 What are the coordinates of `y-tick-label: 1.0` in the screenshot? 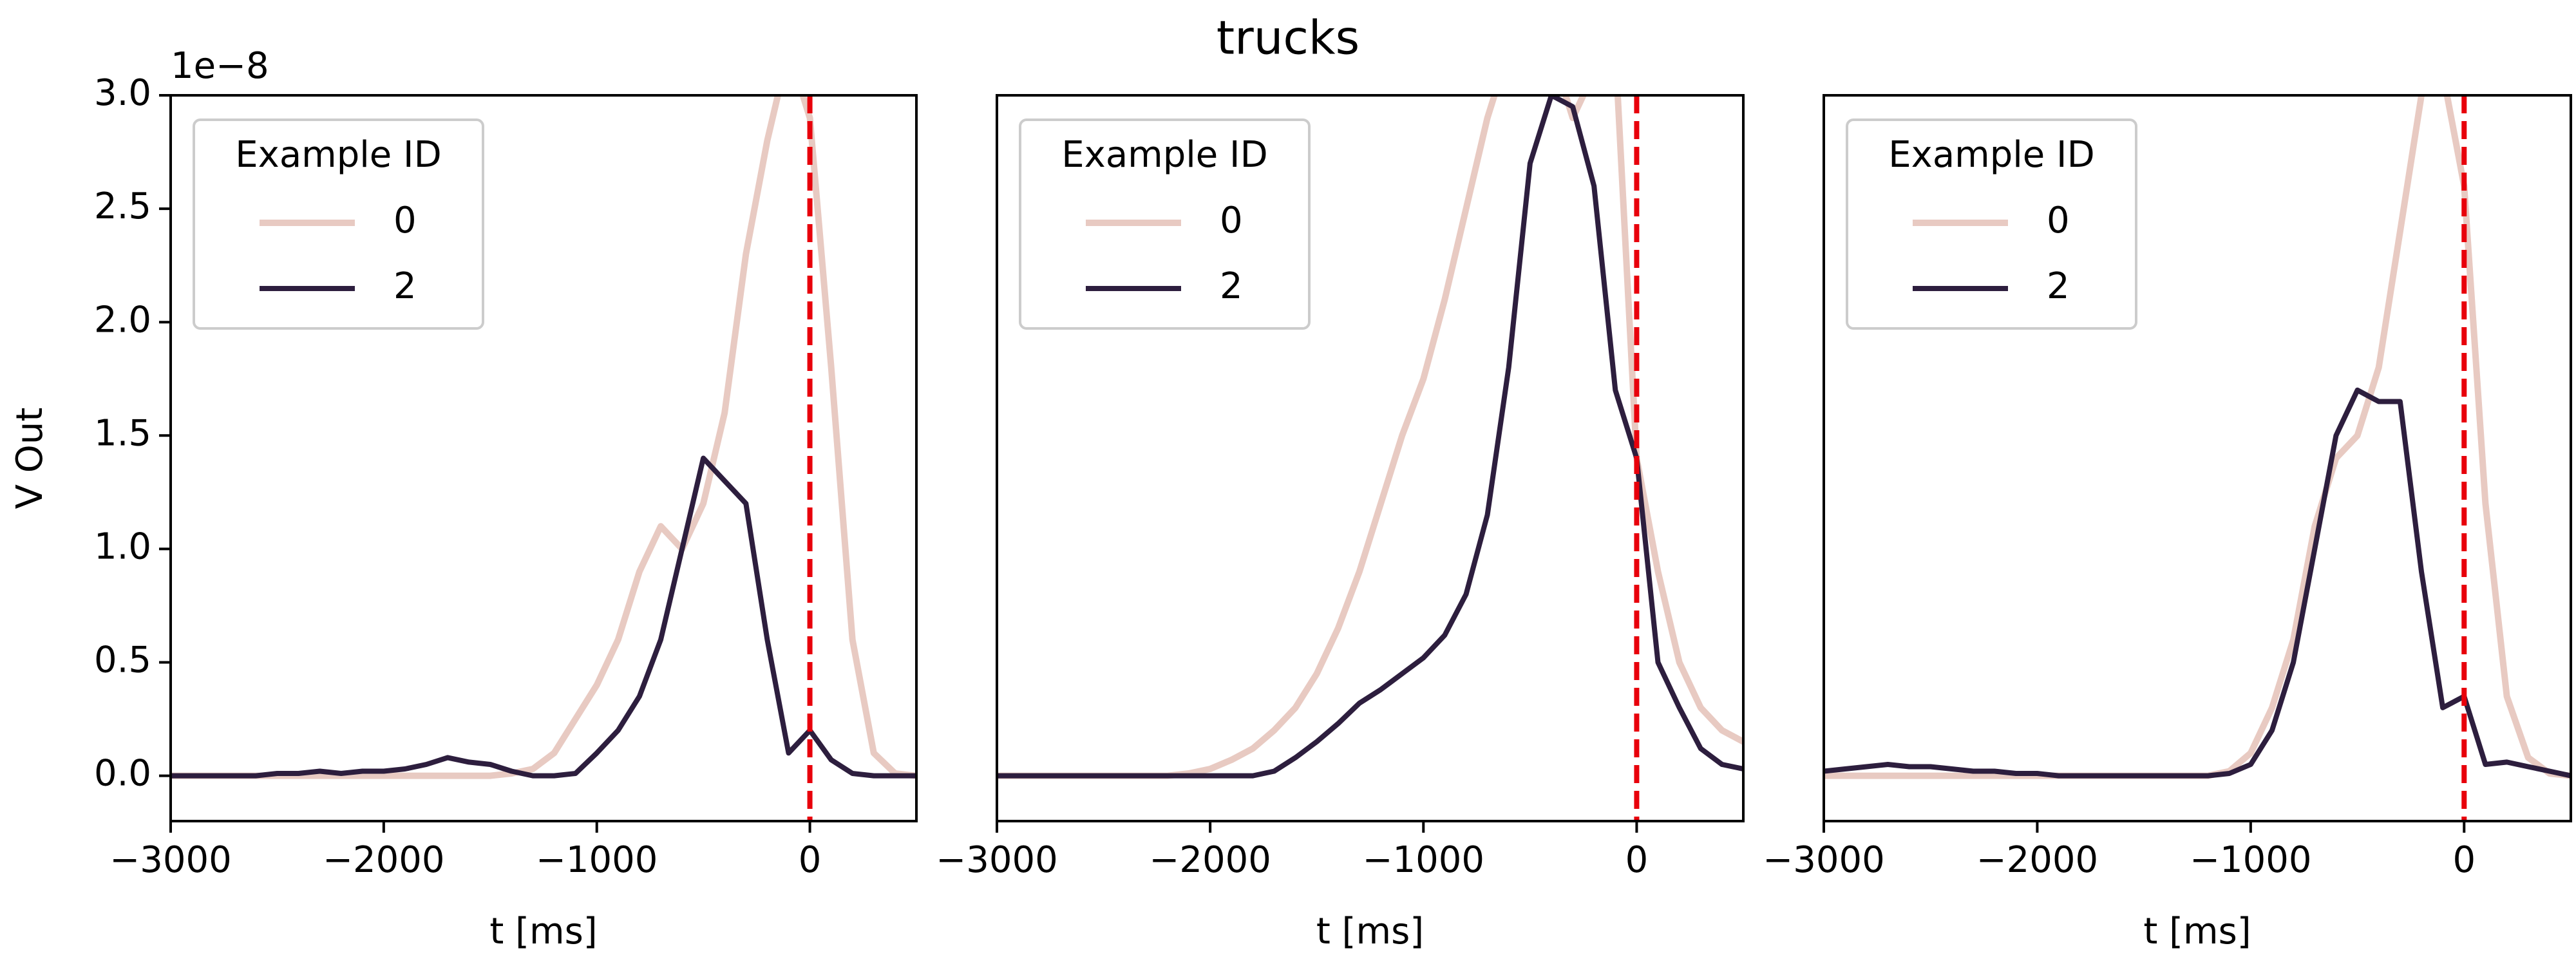 It's located at (123, 547).